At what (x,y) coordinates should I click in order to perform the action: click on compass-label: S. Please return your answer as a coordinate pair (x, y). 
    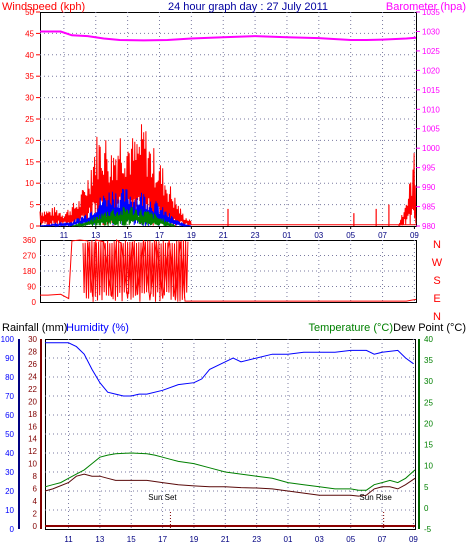
    Looking at the image, I should click on (436, 281).